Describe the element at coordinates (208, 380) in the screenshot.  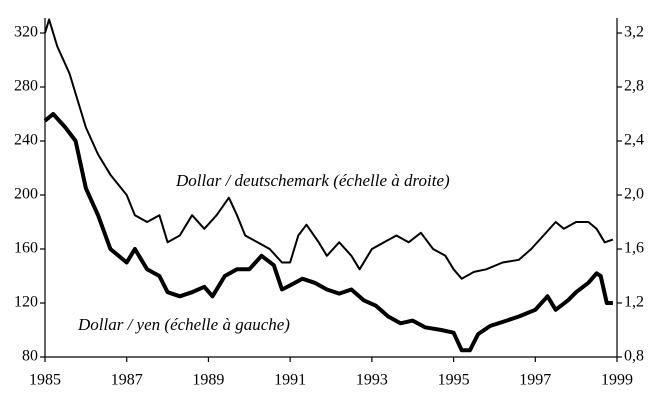
I see `x-tick-label: 1989` at that location.